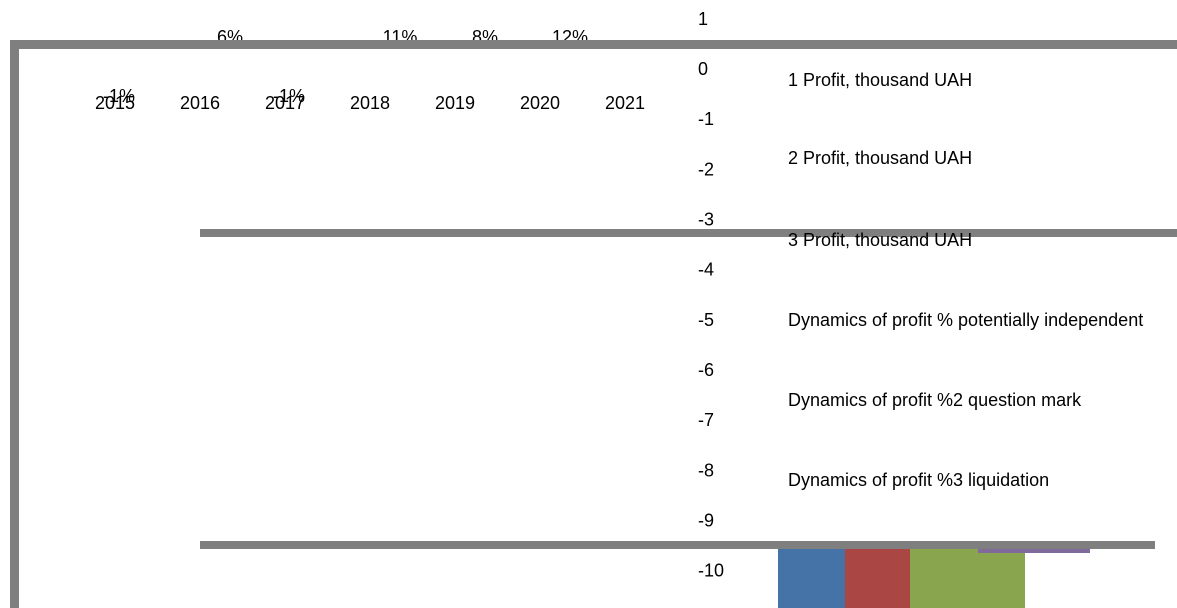  What do you see at coordinates (711, 571) in the screenshot?
I see `y-tick-label: -10` at bounding box center [711, 571].